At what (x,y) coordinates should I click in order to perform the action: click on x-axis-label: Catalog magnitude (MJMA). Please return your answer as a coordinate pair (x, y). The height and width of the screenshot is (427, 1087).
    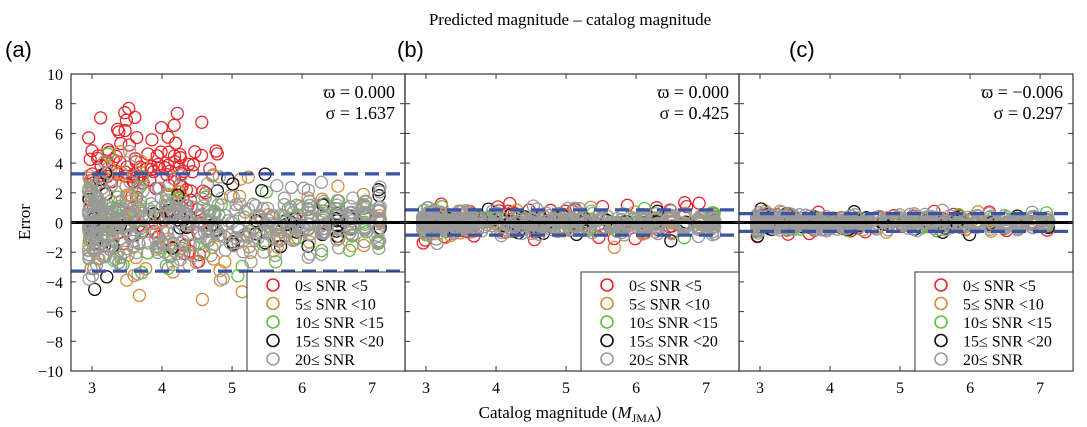
    Looking at the image, I should click on (570, 414).